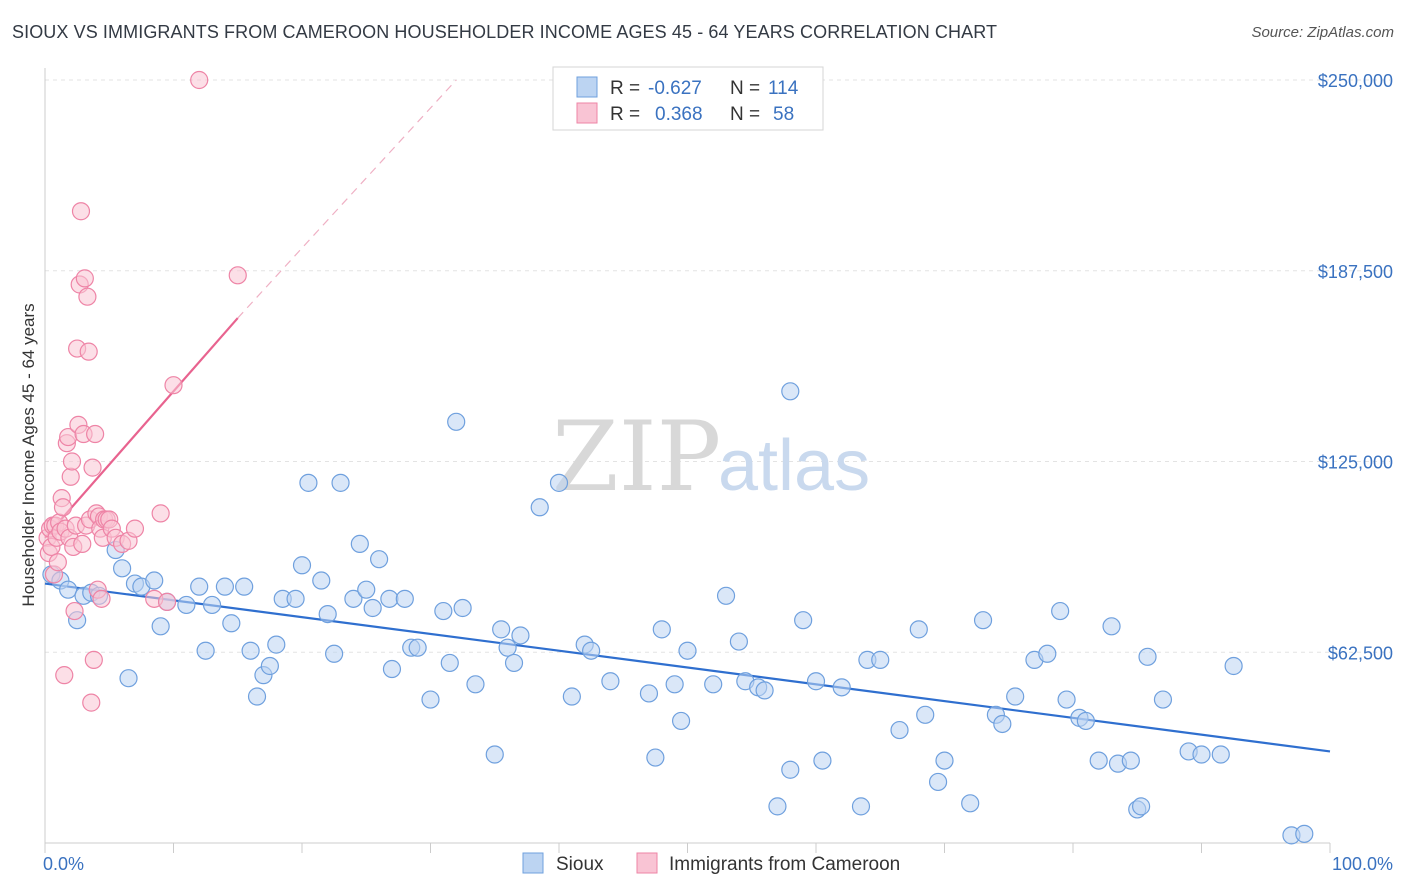  I want to click on legend-frame, so click(688, 98).